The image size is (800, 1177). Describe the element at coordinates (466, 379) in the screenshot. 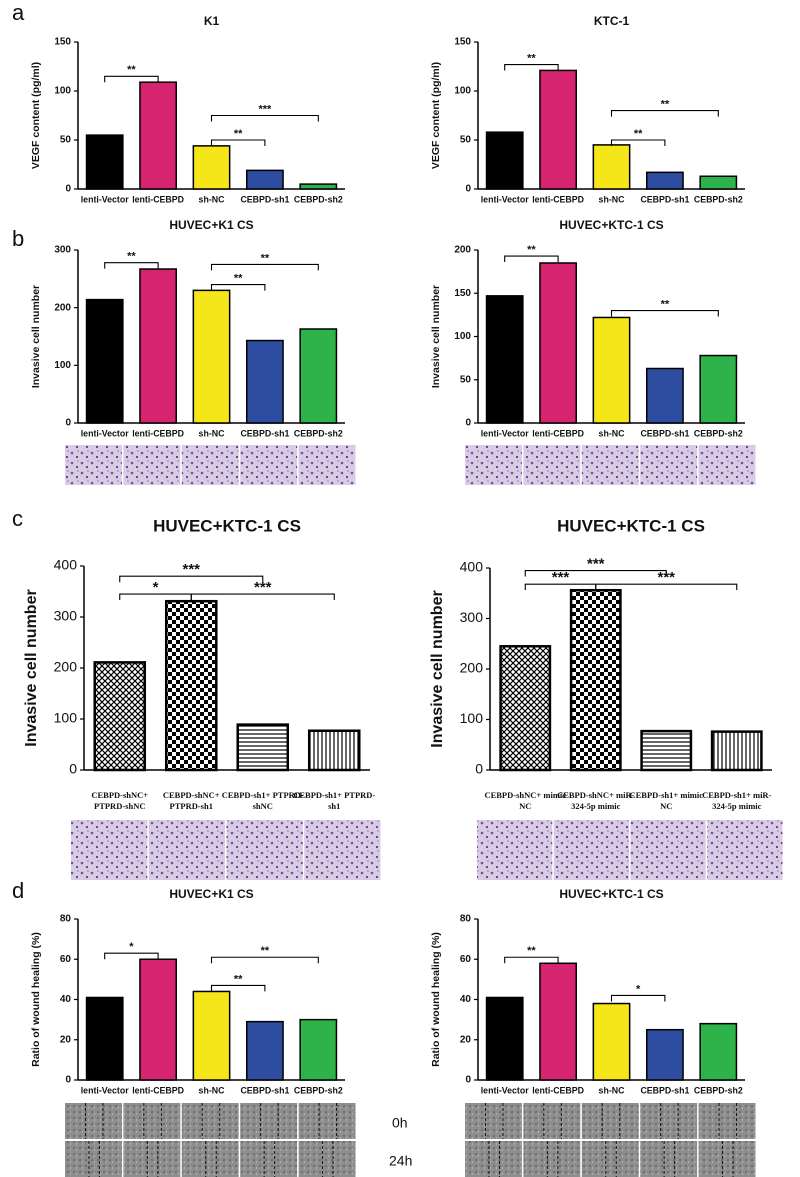

I see `y-tick-label: 50` at that location.